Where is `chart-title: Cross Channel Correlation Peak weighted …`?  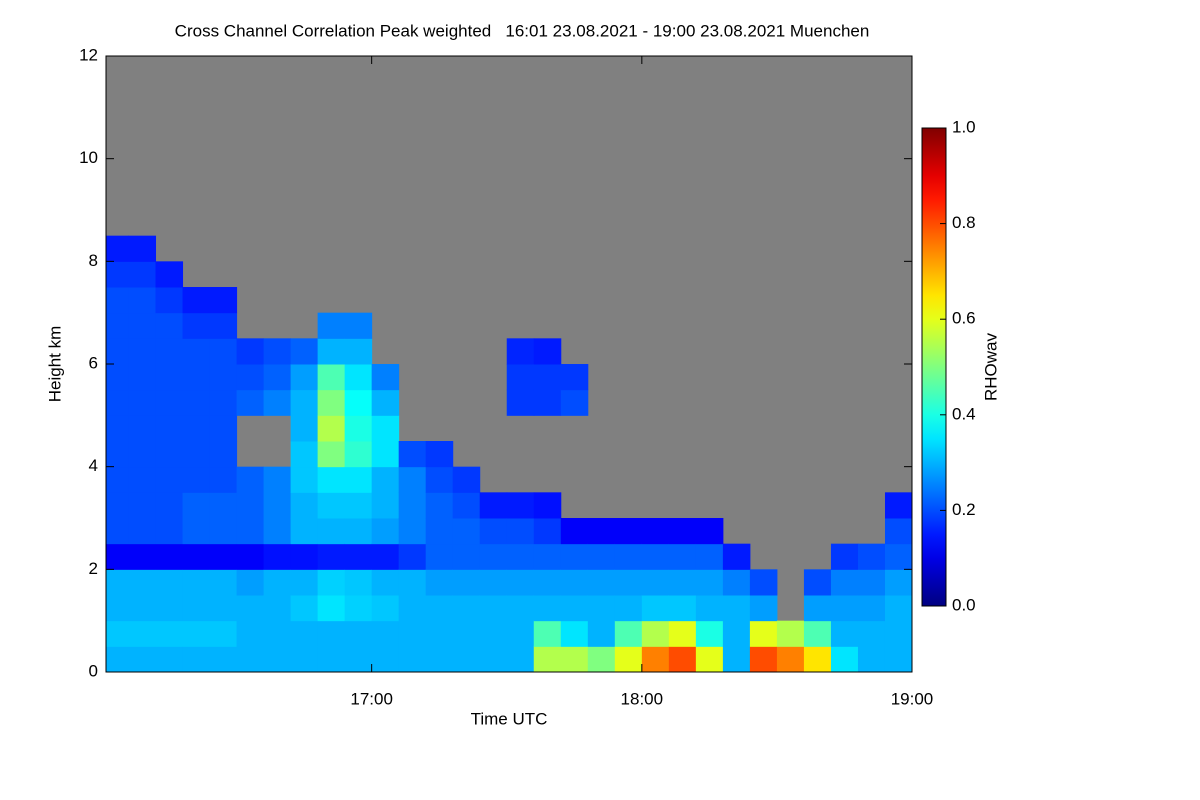
chart-title: Cross Channel Correlation Peak weighted … is located at coordinates (522, 30).